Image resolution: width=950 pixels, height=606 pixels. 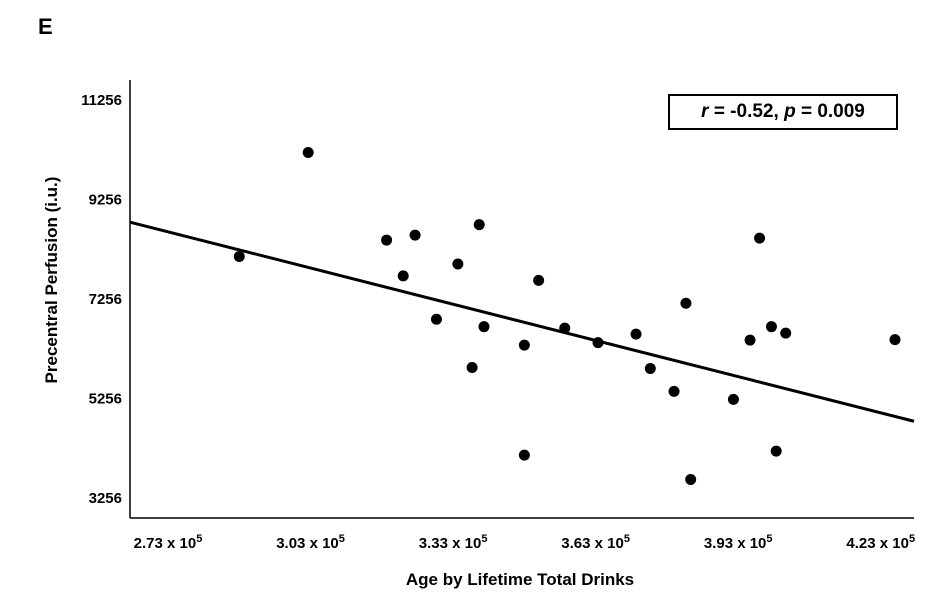 I want to click on y-tick-label: 3256, so click(x=105, y=498).